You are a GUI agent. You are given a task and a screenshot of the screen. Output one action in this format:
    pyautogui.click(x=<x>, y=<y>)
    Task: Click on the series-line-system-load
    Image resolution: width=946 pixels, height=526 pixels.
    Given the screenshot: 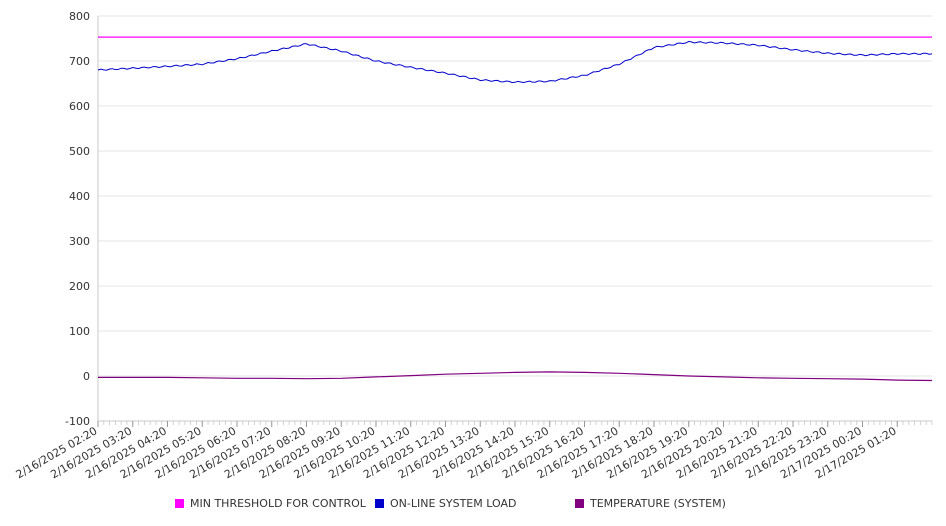 What is the action you would take?
    pyautogui.click(x=515, y=62)
    